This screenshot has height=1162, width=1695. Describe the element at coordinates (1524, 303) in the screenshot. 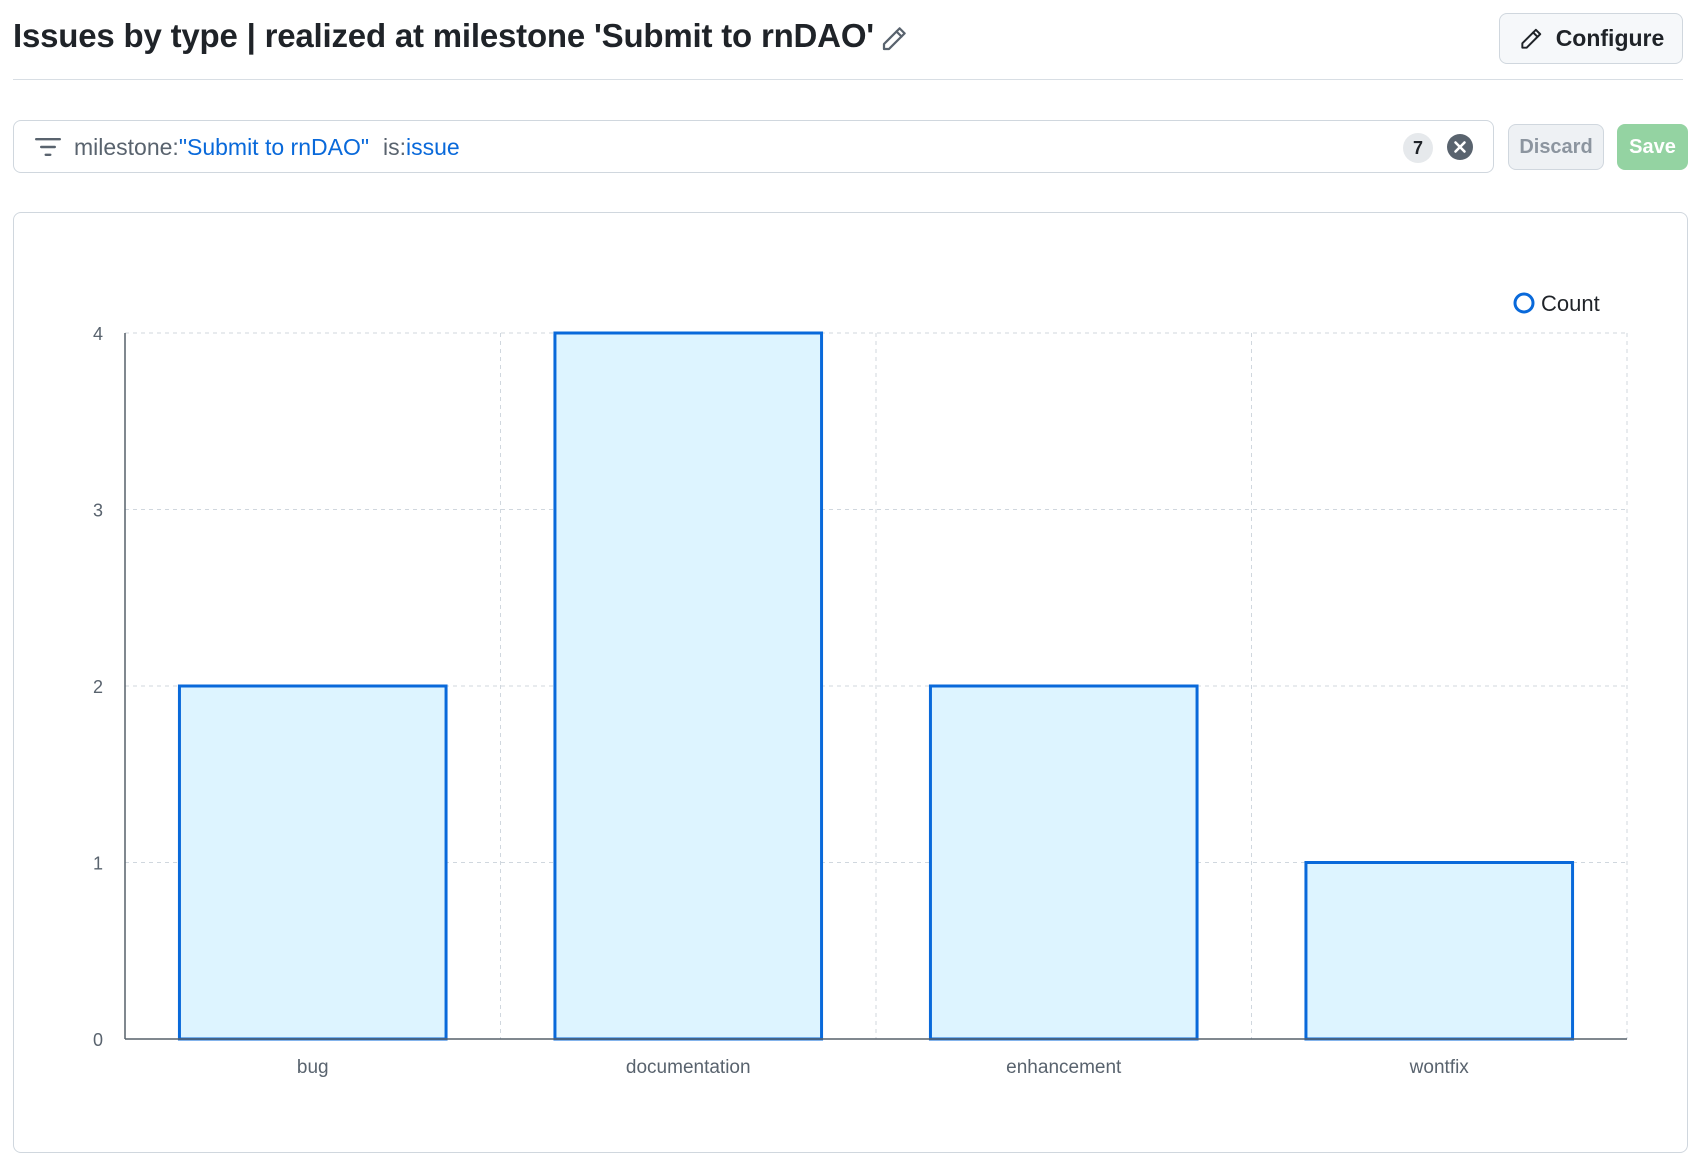

I see `legend-marker` at that location.